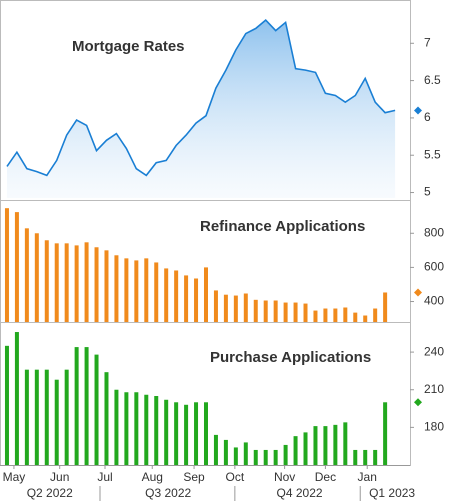 Image resolution: width=450 pixels, height=501 pixels. What do you see at coordinates (282, 226) in the screenshot?
I see `panel-title: Refinance Applications` at bounding box center [282, 226].